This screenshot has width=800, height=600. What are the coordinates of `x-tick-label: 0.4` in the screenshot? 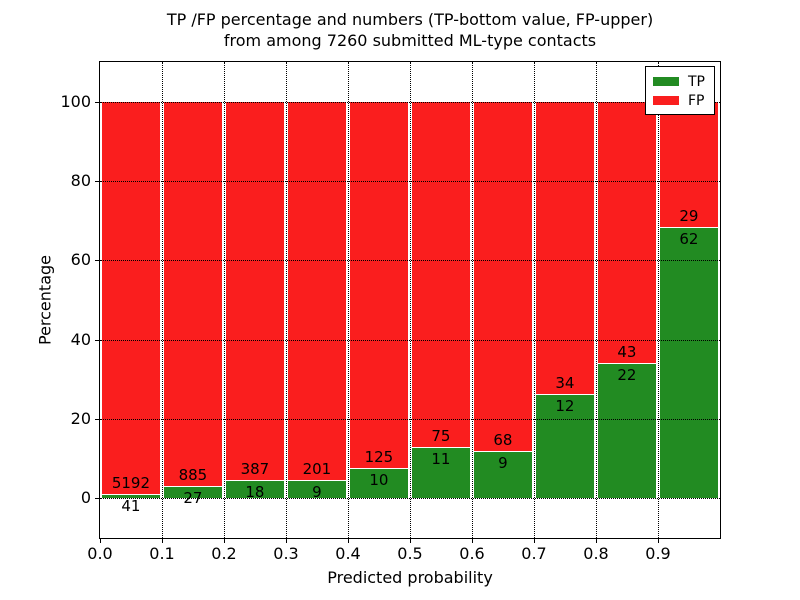 It's located at (348, 553).